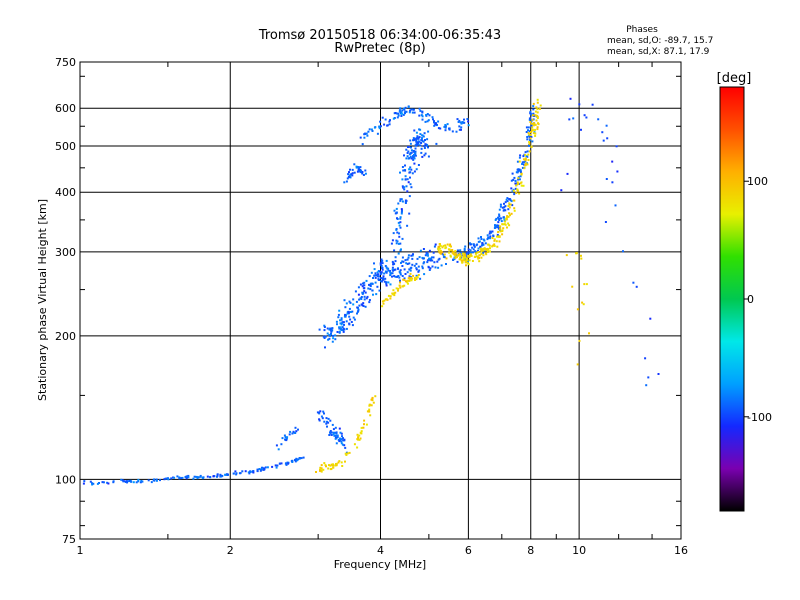 This screenshot has height=600, width=800. Describe the element at coordinates (658, 52) in the screenshot. I see `stats-x-line: mean, sd,X: 87.1, 17.9` at that location.